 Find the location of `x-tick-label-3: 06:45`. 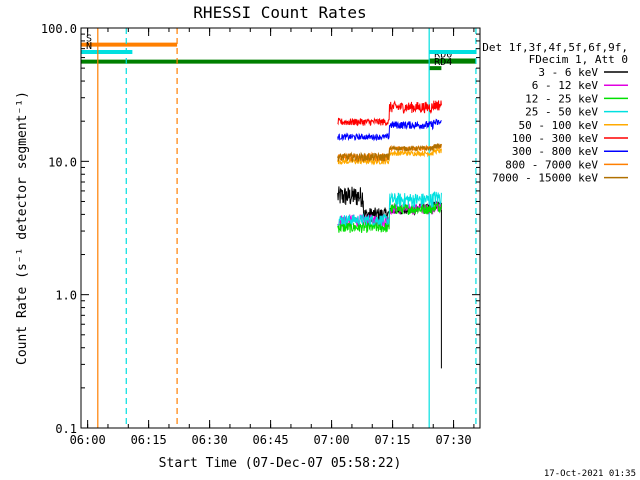

x-tick-label-3: 06:45 is located at coordinates (271, 440).